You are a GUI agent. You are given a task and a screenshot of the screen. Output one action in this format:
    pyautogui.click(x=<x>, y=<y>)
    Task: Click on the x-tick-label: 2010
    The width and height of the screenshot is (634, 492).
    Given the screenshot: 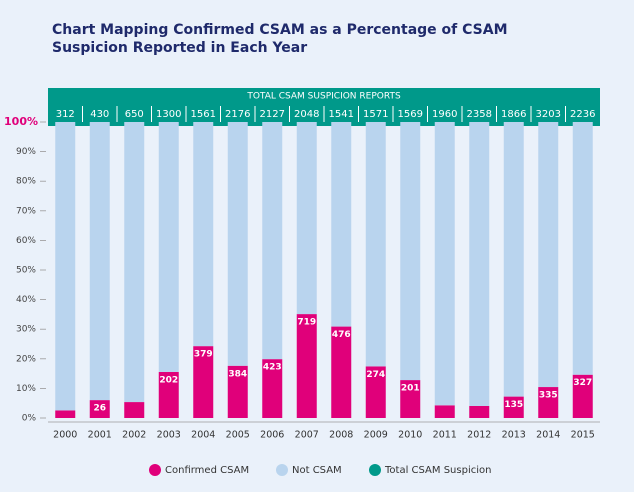 What is the action you would take?
    pyautogui.click(x=410, y=435)
    